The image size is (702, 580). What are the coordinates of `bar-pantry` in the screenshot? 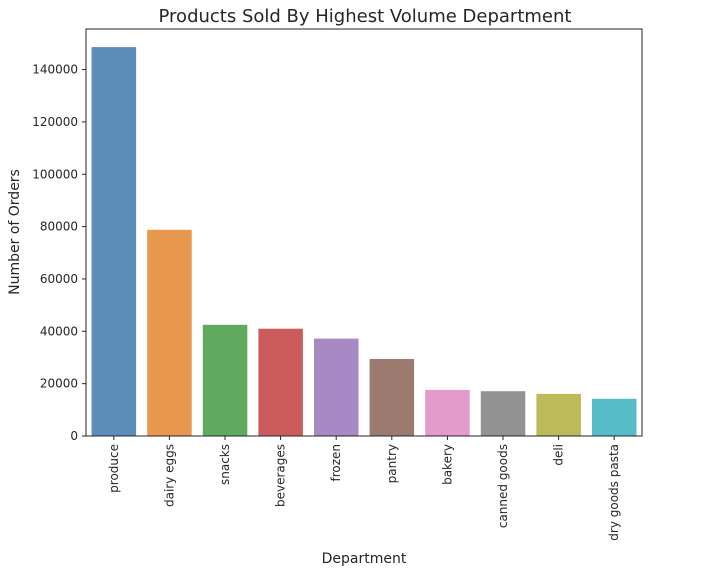 It's located at (392, 397).